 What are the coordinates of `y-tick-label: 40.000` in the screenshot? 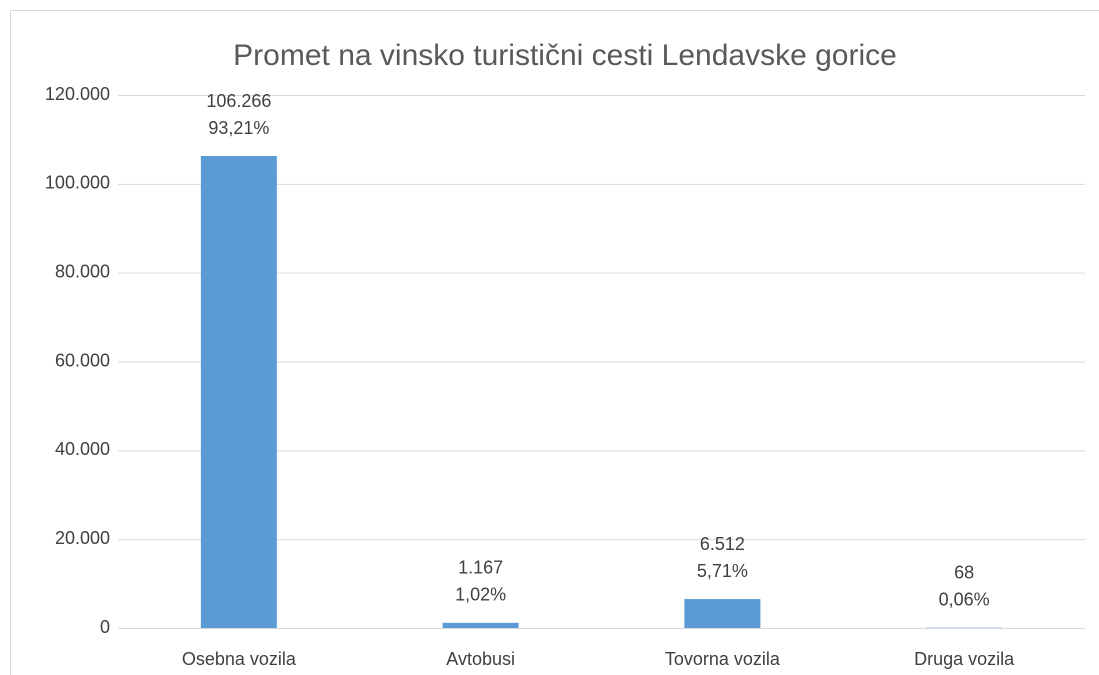 It's located at (82, 449).